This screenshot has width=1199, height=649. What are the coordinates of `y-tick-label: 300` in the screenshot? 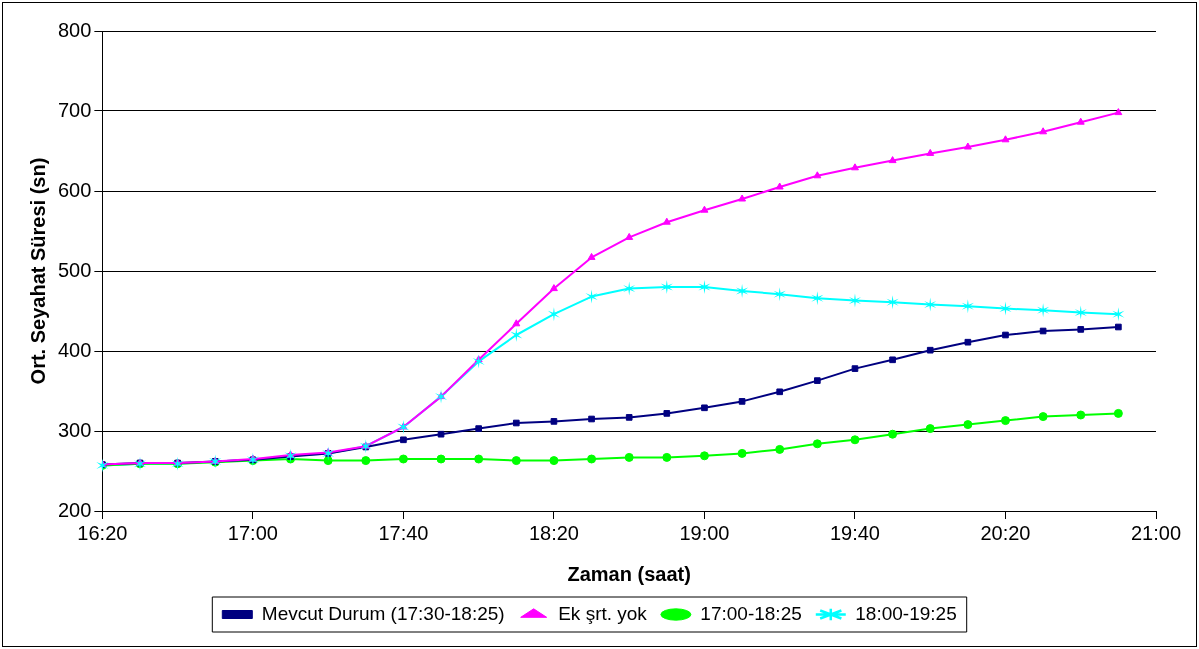 It's located at (74, 429).